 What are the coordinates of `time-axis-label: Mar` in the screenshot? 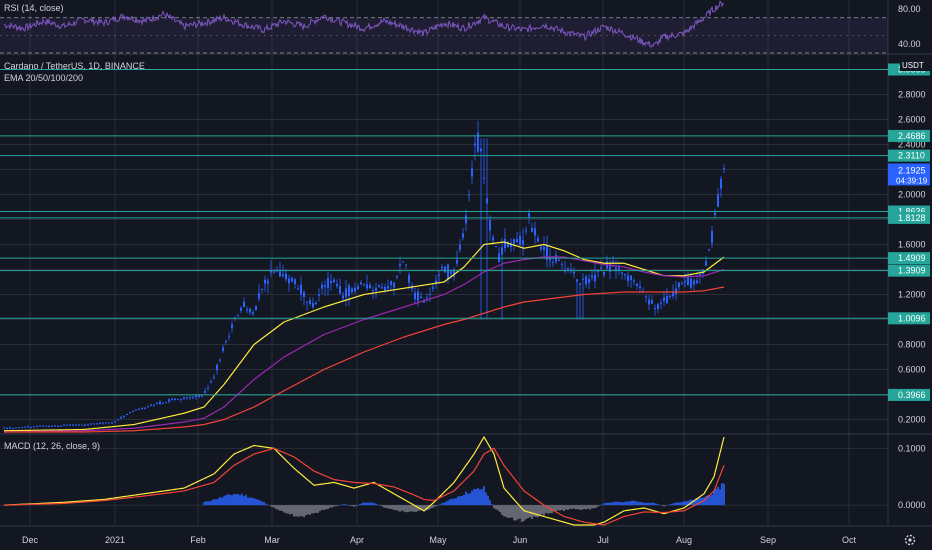 It's located at (272, 540).